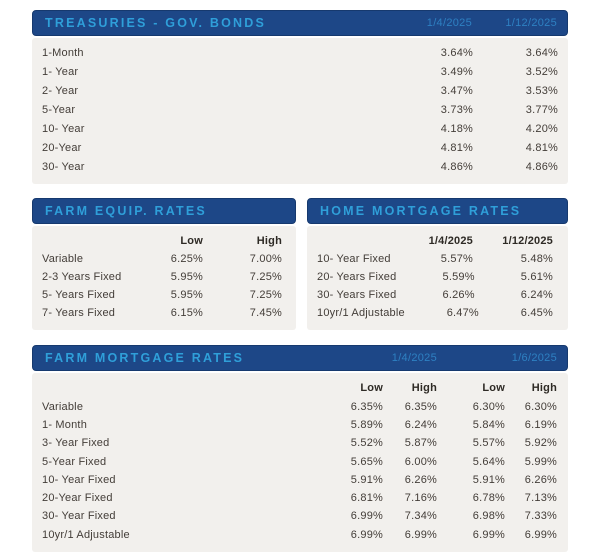 This screenshot has width=600, height=558. What do you see at coordinates (488, 406) in the screenshot?
I see `rate-cell: 6.30%` at bounding box center [488, 406].